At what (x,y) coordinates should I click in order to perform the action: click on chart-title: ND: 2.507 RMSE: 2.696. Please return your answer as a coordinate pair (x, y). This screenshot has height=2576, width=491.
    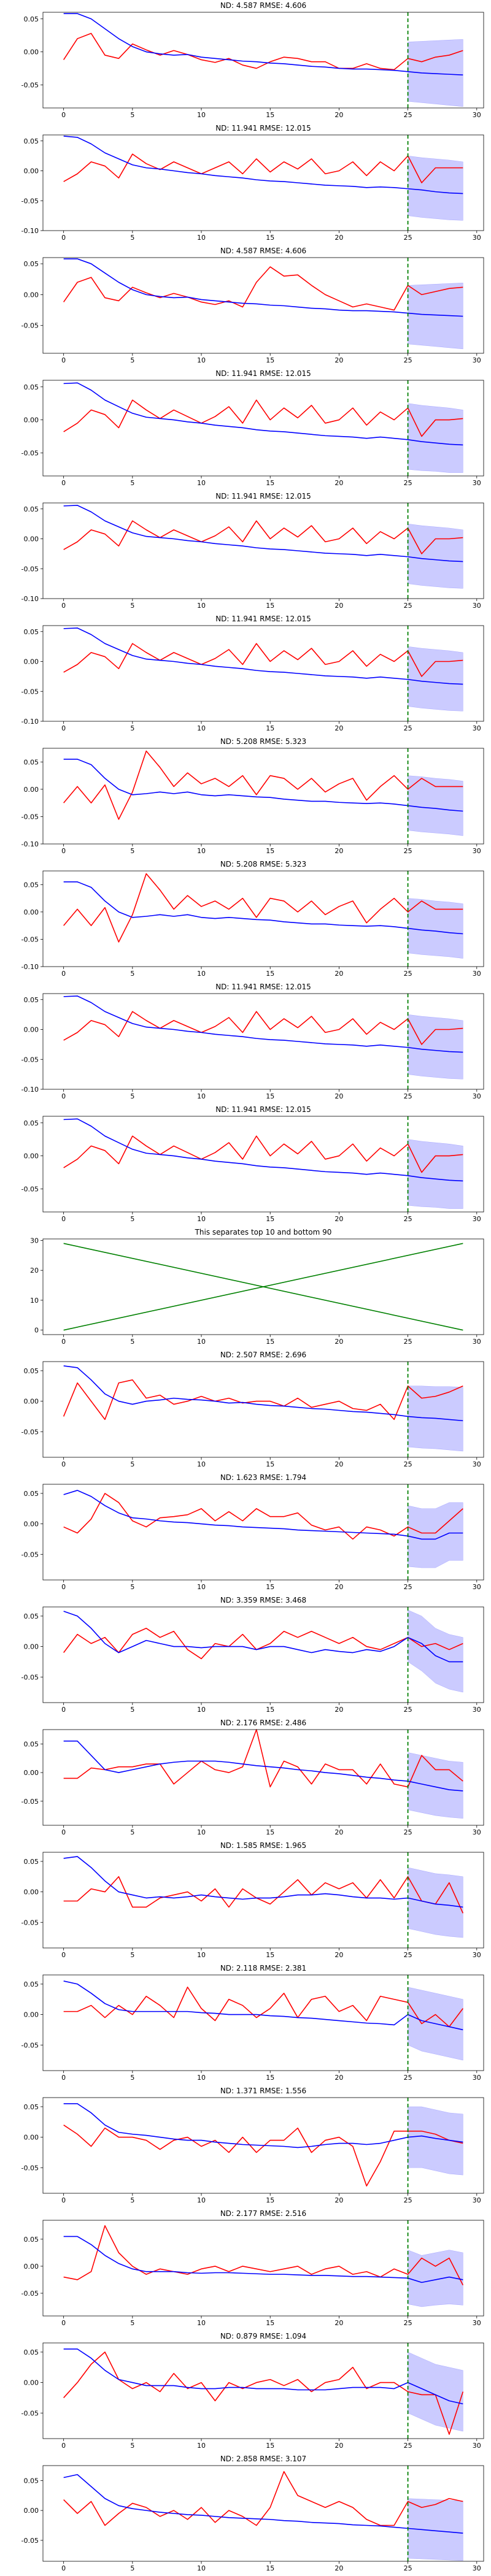
    Looking at the image, I should click on (263, 1355).